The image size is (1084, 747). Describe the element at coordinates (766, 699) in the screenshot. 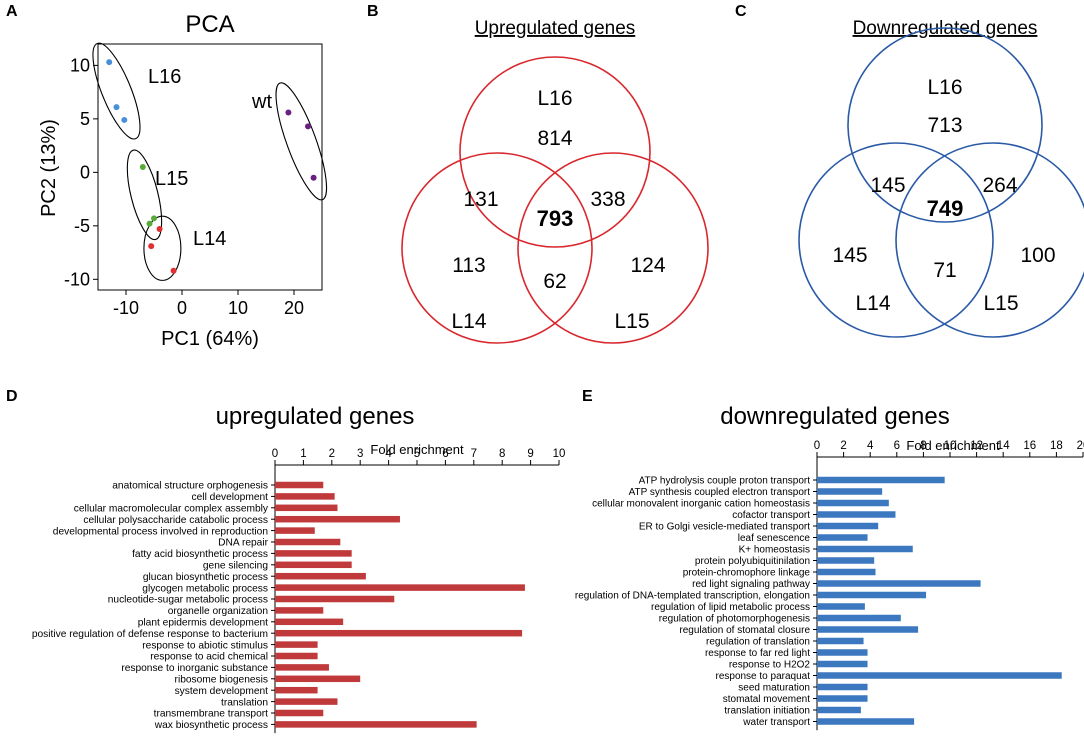

I see `bar-down-category-label: stomatal movement` at that location.